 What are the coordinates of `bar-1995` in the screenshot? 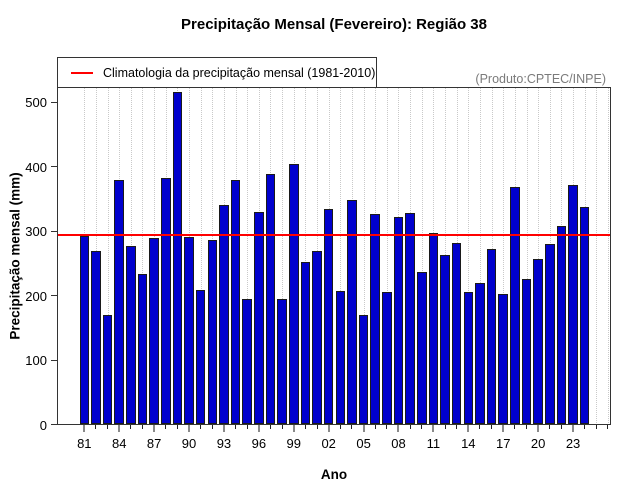 It's located at (247, 361).